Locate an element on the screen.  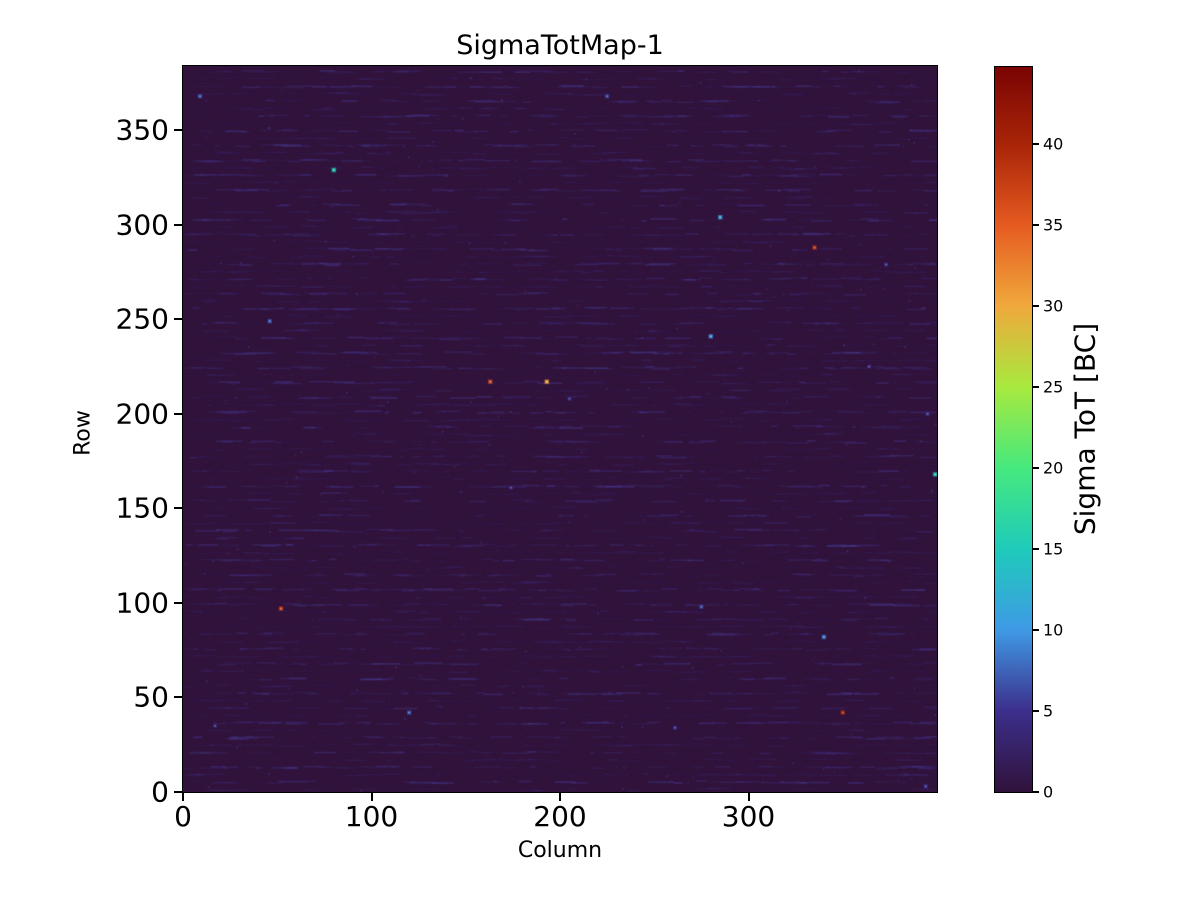
y-tick-label: 300 is located at coordinates (142, 225).